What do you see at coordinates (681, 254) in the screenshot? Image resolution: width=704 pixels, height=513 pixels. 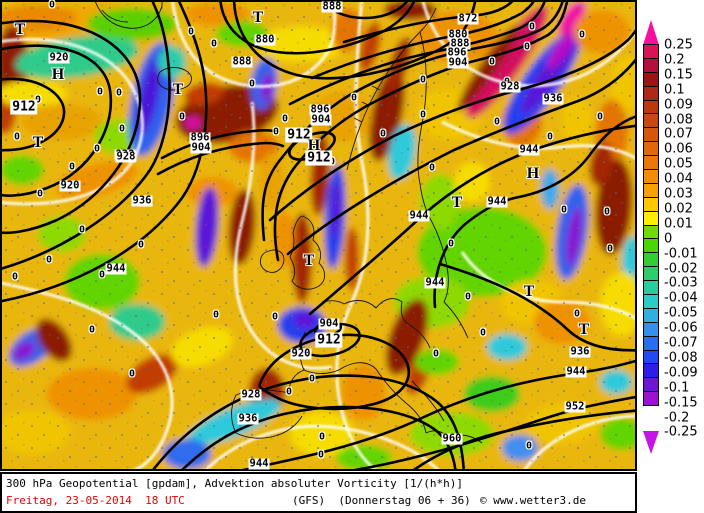 I see `colorbar-tick-label: -0.01` at bounding box center [681, 254].